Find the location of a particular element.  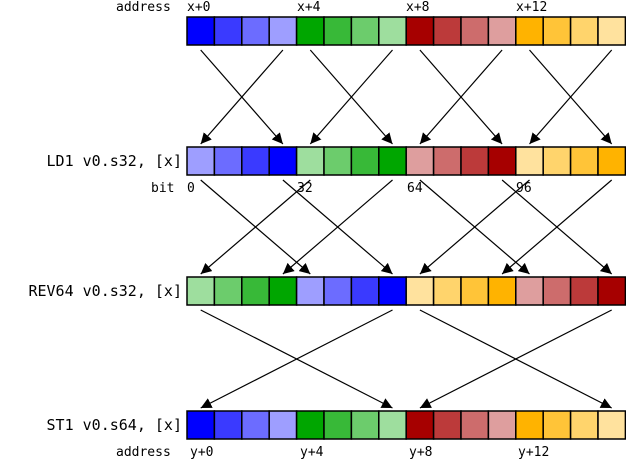

top-address-x4: x+4 is located at coordinates (309, 7).